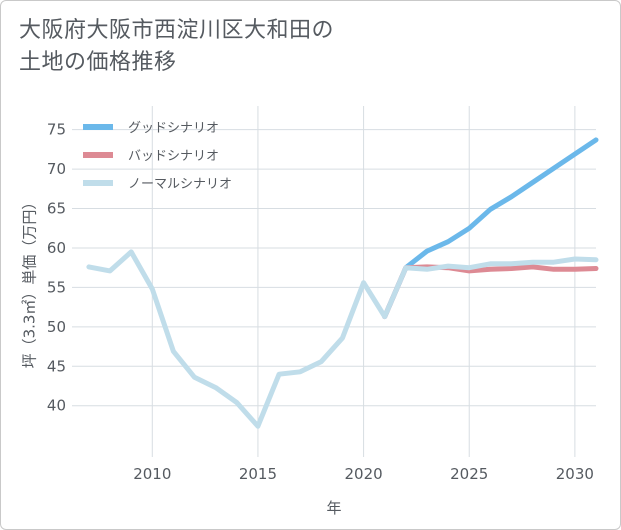 This screenshot has width=621, height=530. I want to click on chart-title: 大阪府大阪市西淀川区大和田の 土地の価格推移, so click(229, 47).